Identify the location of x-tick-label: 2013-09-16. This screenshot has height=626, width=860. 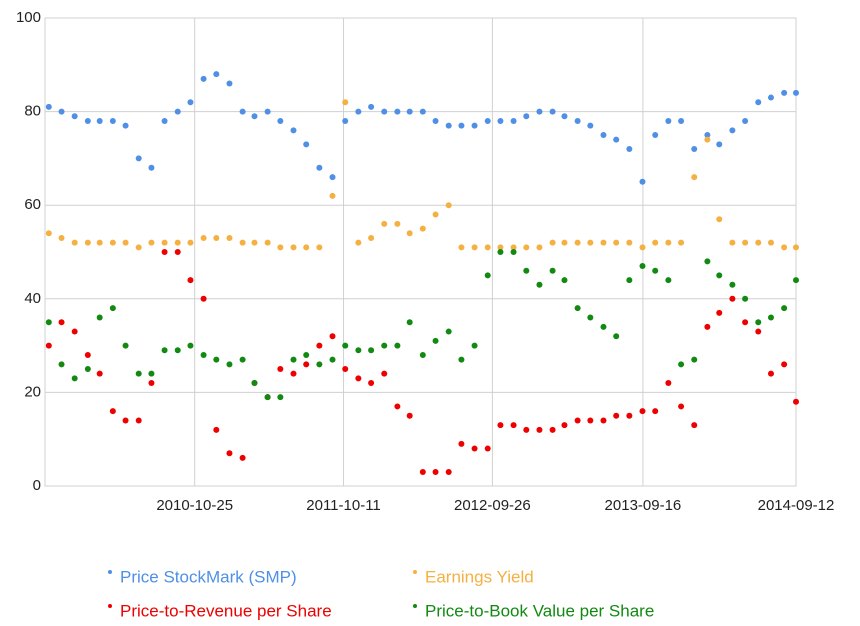
(643, 505).